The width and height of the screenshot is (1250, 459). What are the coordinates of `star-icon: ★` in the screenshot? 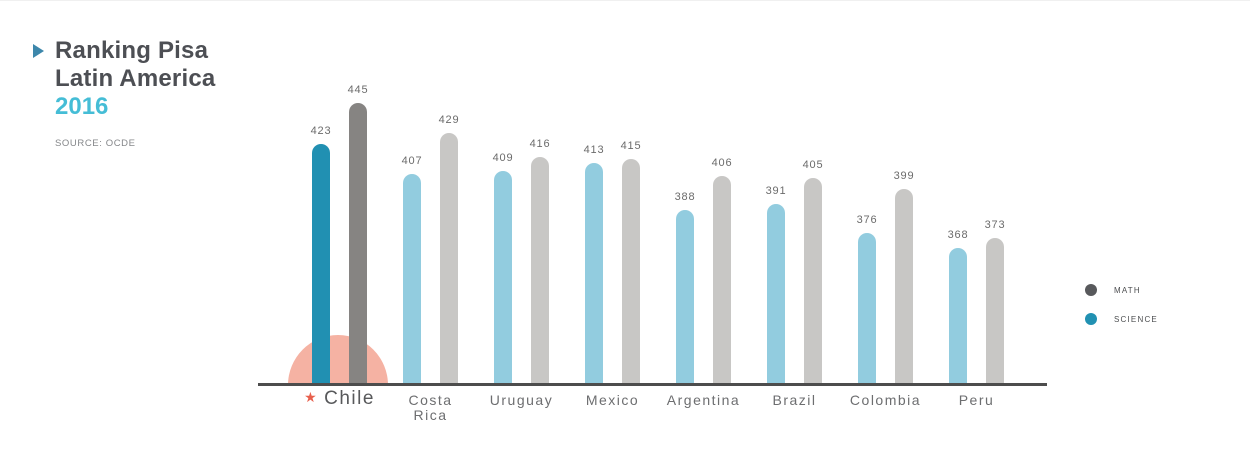 It's located at (311, 397).